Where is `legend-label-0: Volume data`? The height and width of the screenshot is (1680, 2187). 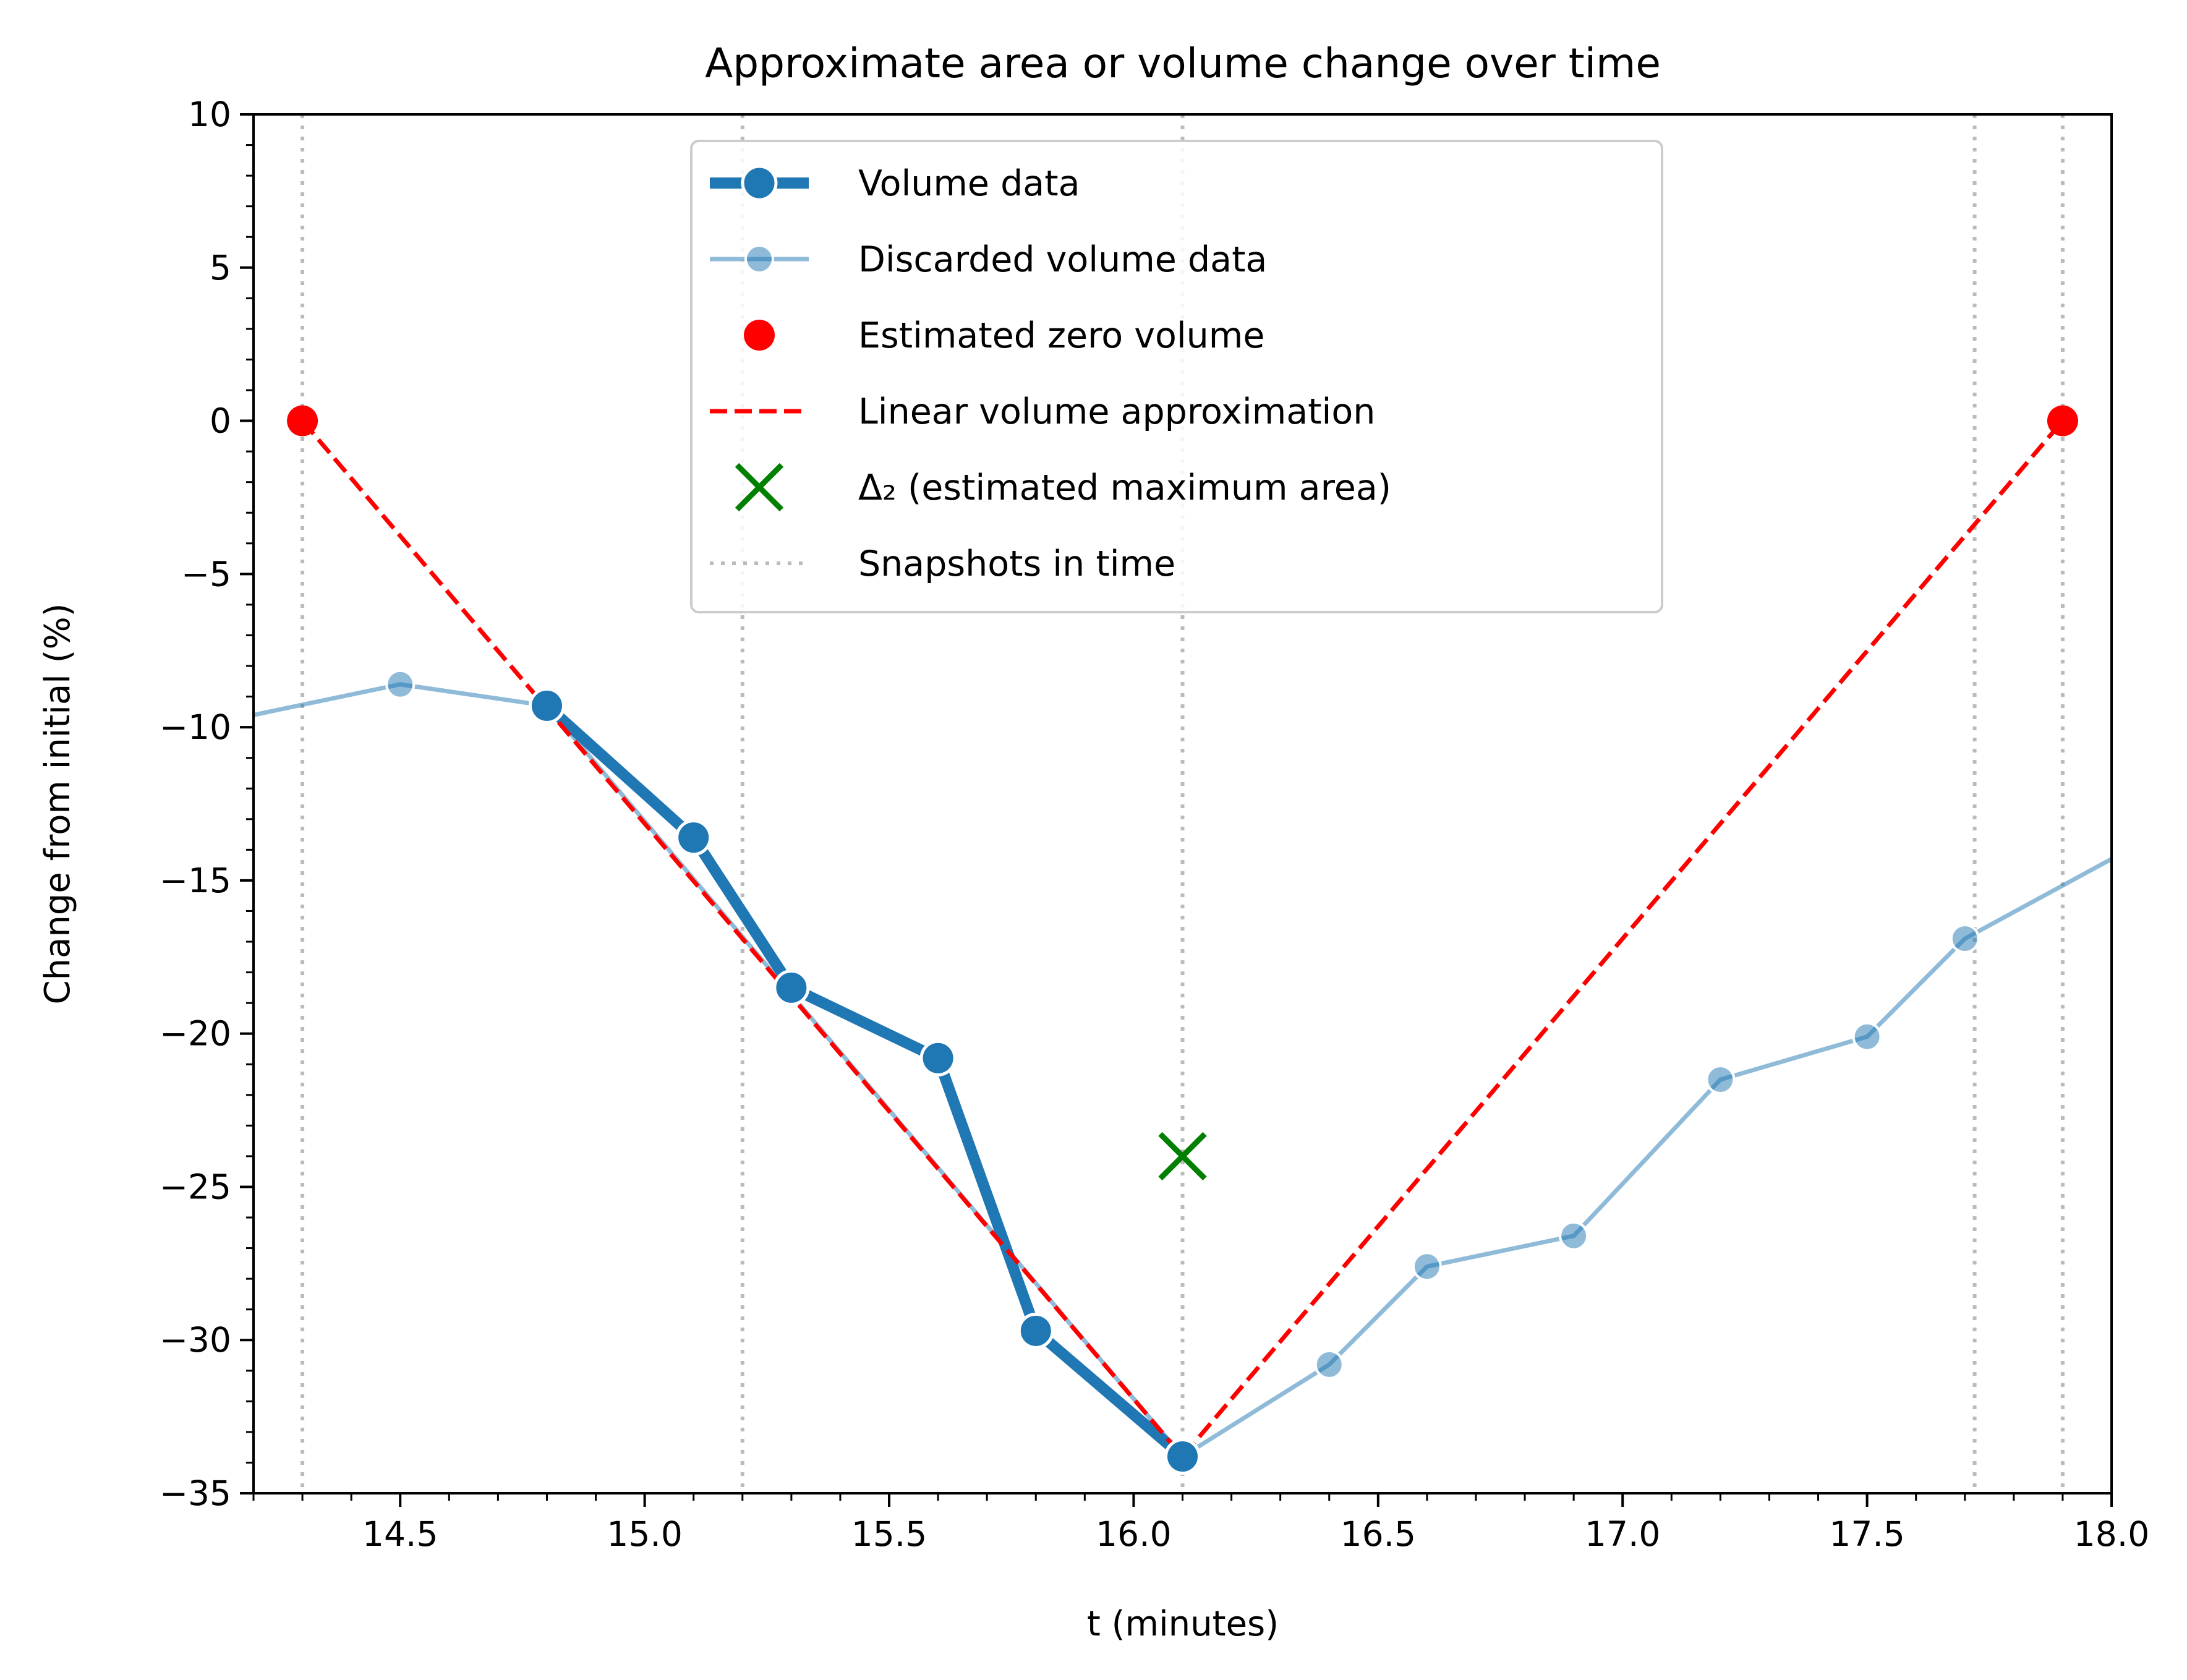
legend-label-0: Volume data is located at coordinates (969, 183).